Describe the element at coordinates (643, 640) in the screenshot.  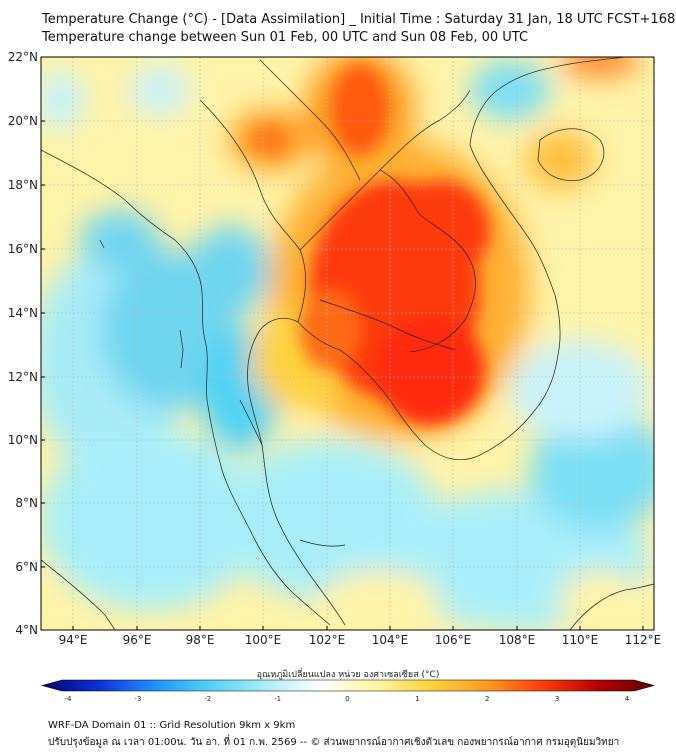
I see `lon-label: 112°E` at that location.